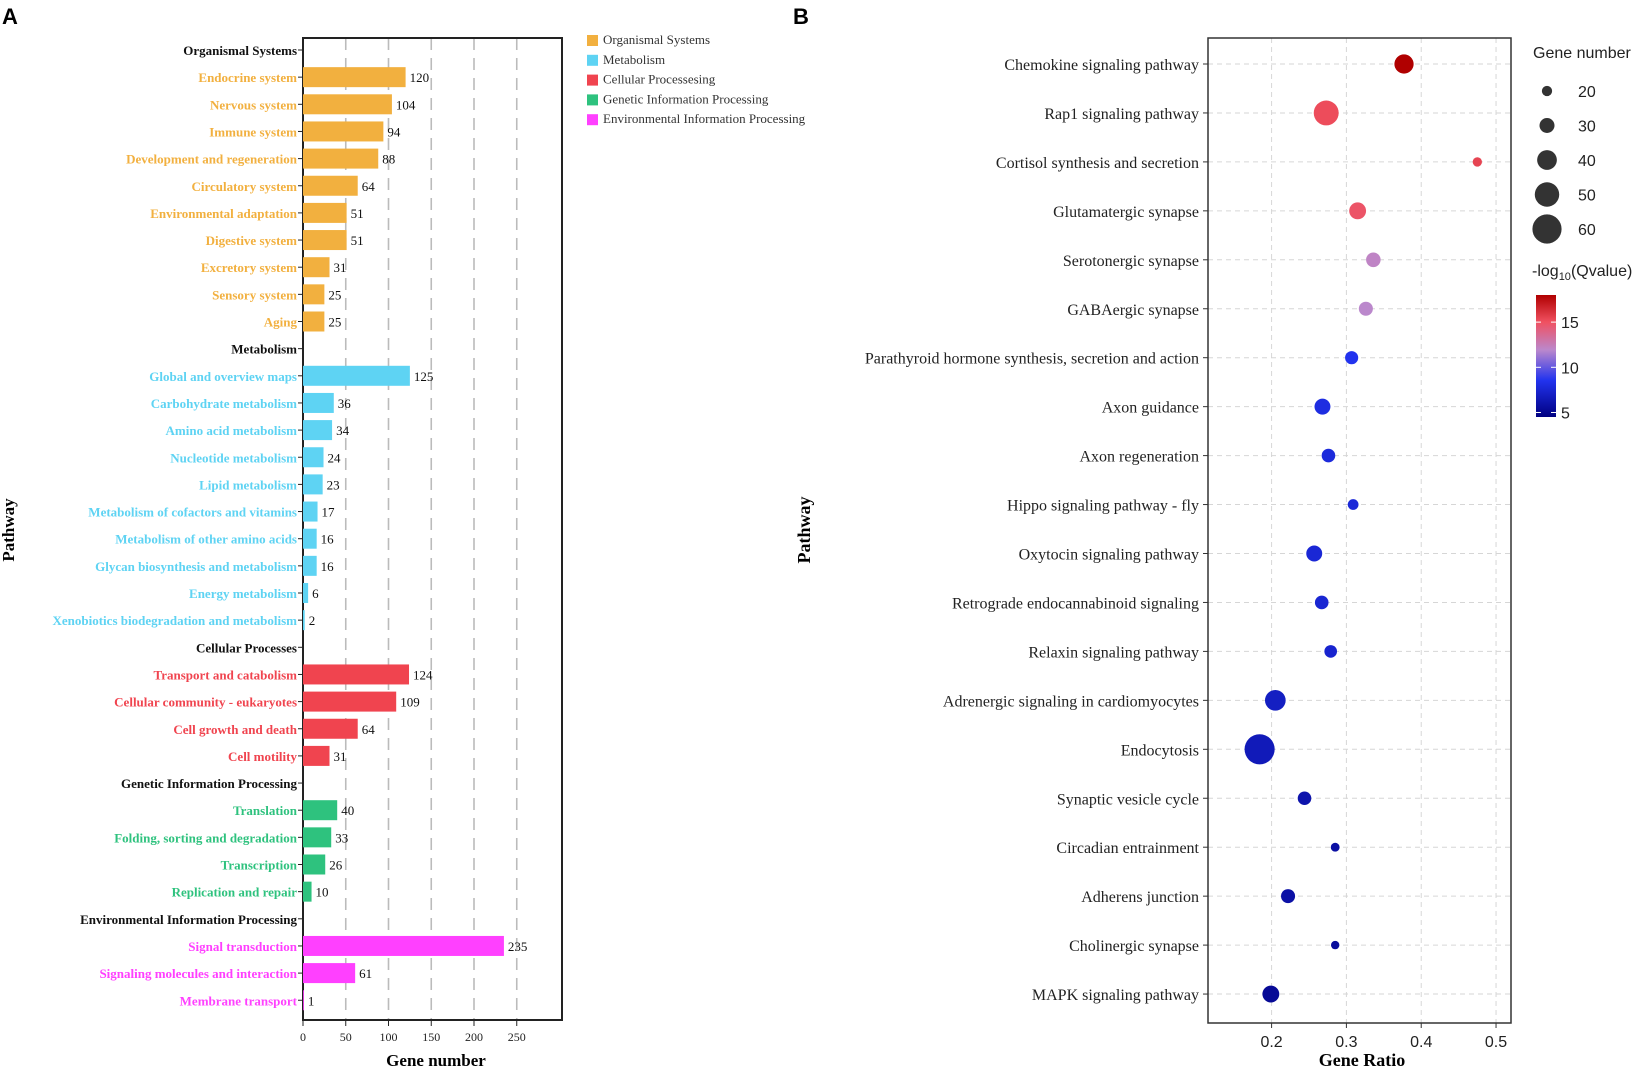  I want to click on y-label-transcription: Transcription, so click(259, 865).